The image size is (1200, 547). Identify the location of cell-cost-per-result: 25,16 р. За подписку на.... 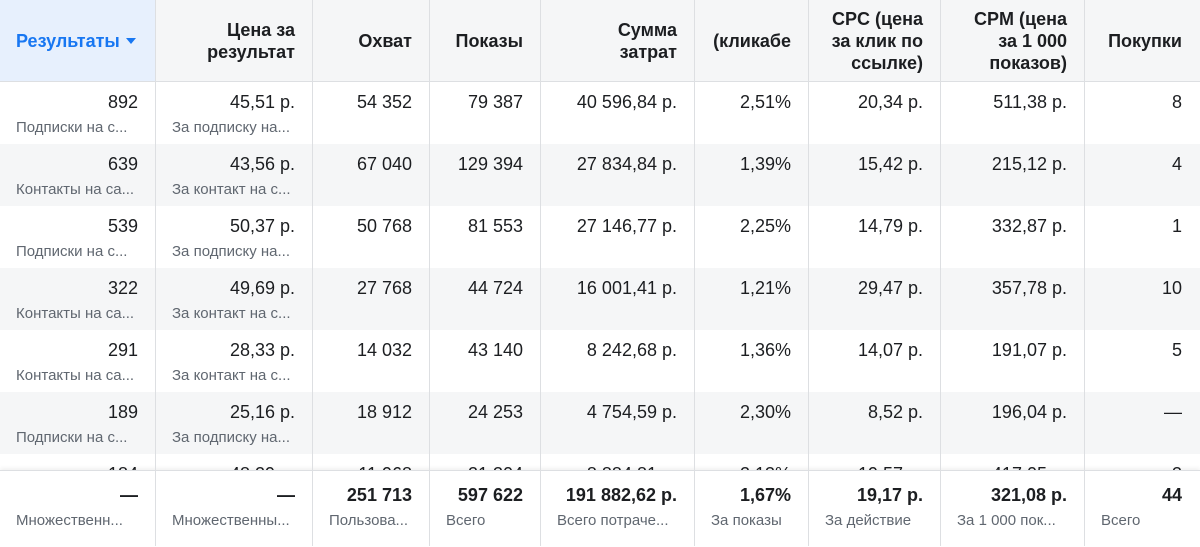
(234, 423).